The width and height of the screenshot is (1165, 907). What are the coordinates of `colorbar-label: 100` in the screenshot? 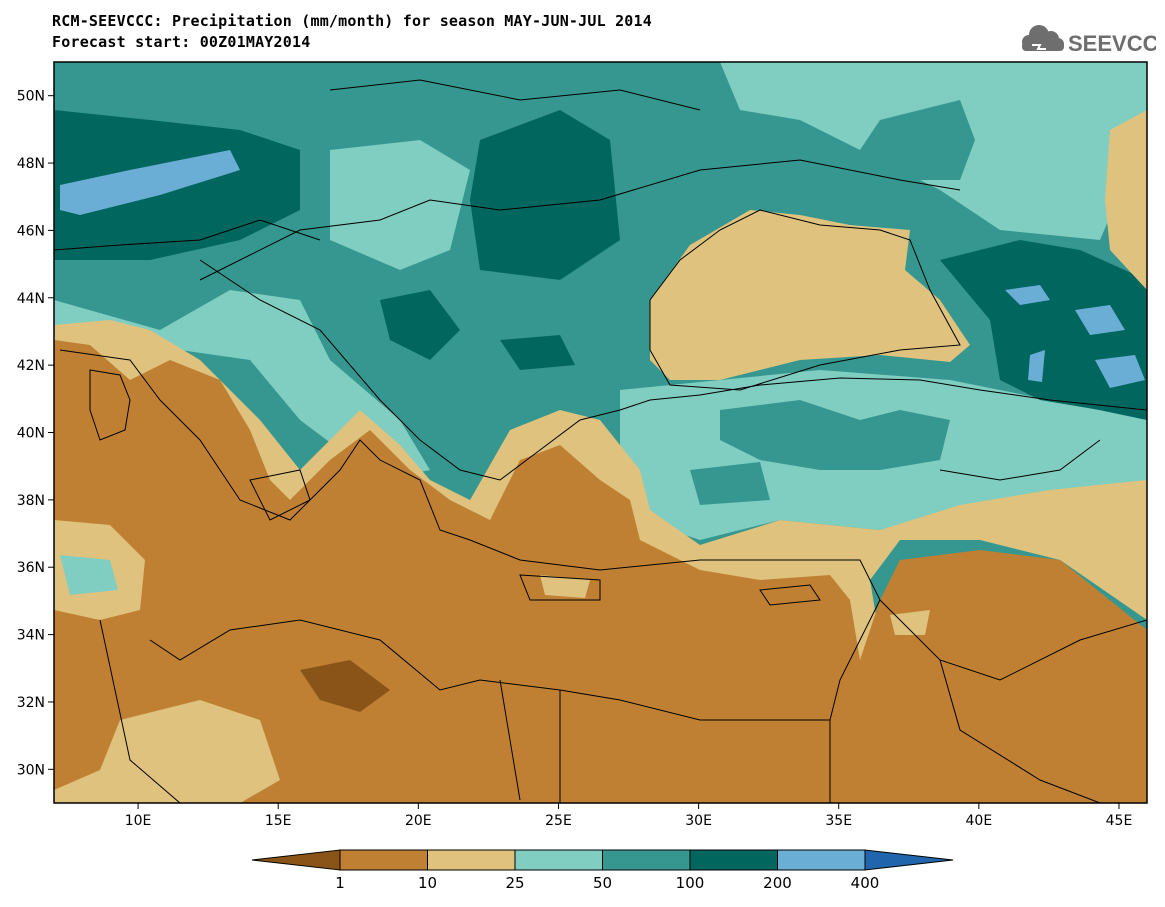 It's located at (690, 883).